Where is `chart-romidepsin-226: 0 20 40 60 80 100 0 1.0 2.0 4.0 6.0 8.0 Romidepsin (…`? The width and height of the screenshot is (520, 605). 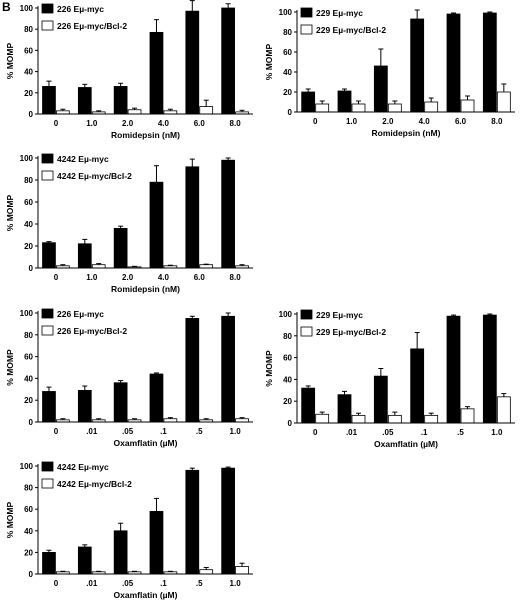
chart-romidepsin-226: 0 20 40 60 80 100 0 1.0 2.0 4.0 6.0 8.0 Romidepsin (… is located at coordinates (129, 70).